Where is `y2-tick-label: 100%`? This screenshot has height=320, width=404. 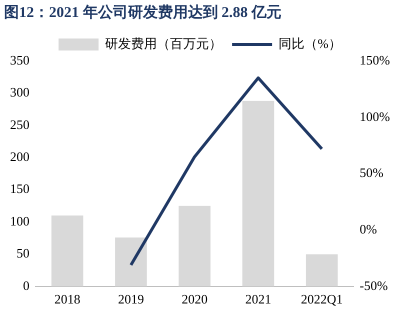 y2-tick-label: 100% is located at coordinates (375, 116).